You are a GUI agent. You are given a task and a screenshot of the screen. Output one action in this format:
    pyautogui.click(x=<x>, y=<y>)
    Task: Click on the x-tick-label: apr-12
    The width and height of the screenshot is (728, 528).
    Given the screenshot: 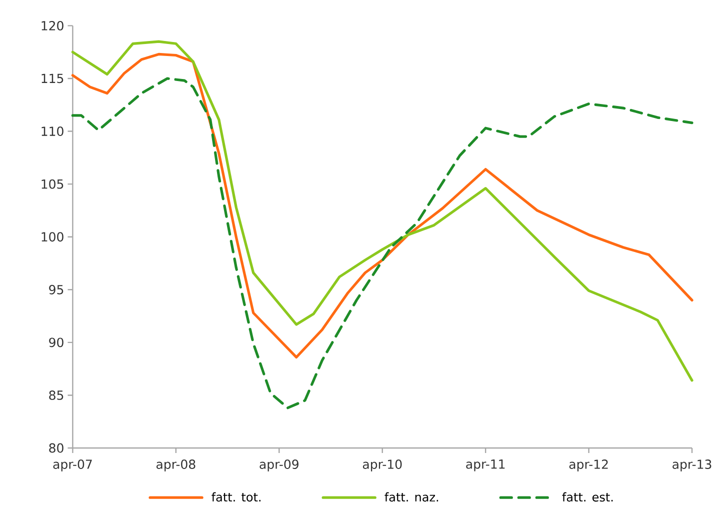 What is the action you would take?
    pyautogui.click(x=588, y=466)
    